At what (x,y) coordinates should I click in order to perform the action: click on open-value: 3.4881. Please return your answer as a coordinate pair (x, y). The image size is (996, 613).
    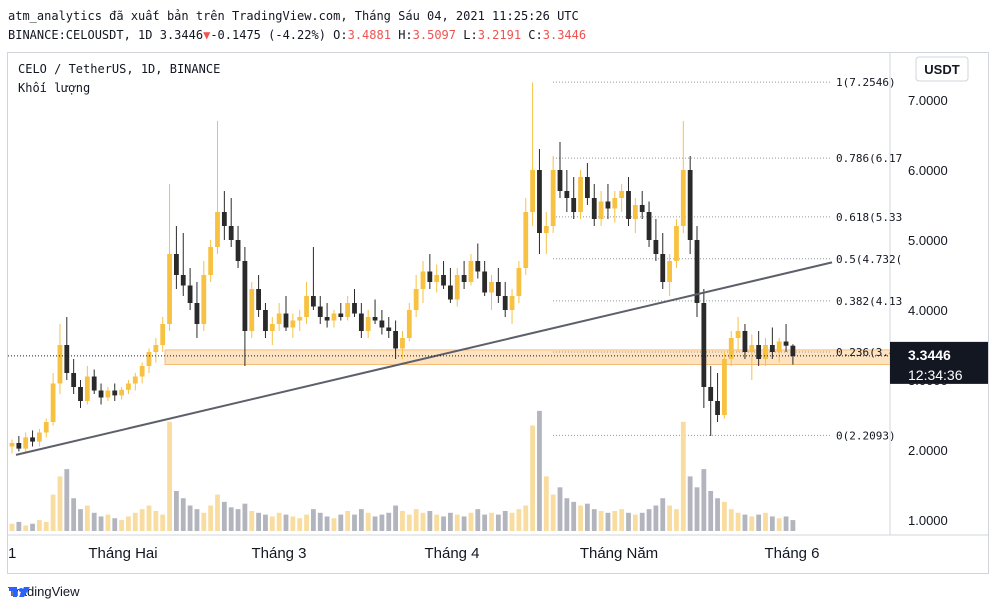
    Looking at the image, I should click on (369, 35).